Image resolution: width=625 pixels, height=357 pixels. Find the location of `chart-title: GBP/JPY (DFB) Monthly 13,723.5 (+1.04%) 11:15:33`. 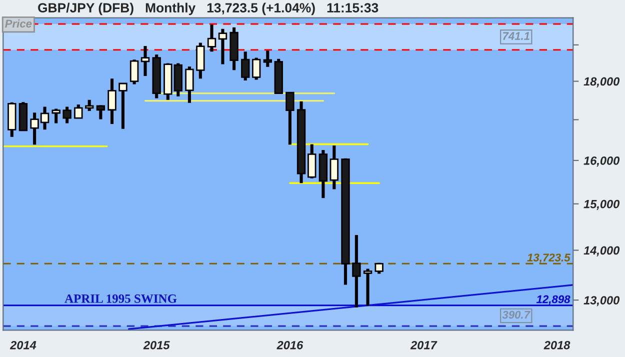

chart-title: GBP/JPY (DFB) Monthly 13,723.5 (+1.04%) 11:15:33 is located at coordinates (208, 9).